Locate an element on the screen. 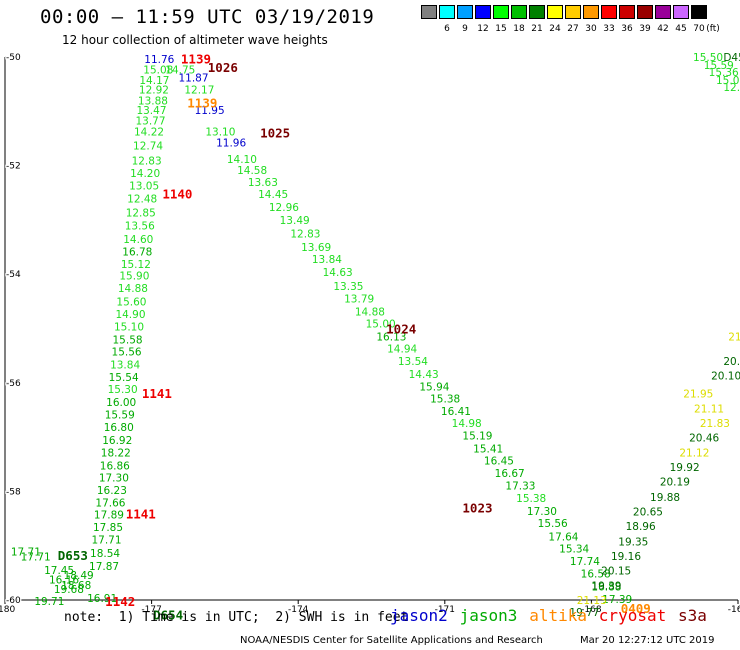 The width and height of the screenshot is (740, 650). wave-height-value: 14.63 is located at coordinates (338, 273).